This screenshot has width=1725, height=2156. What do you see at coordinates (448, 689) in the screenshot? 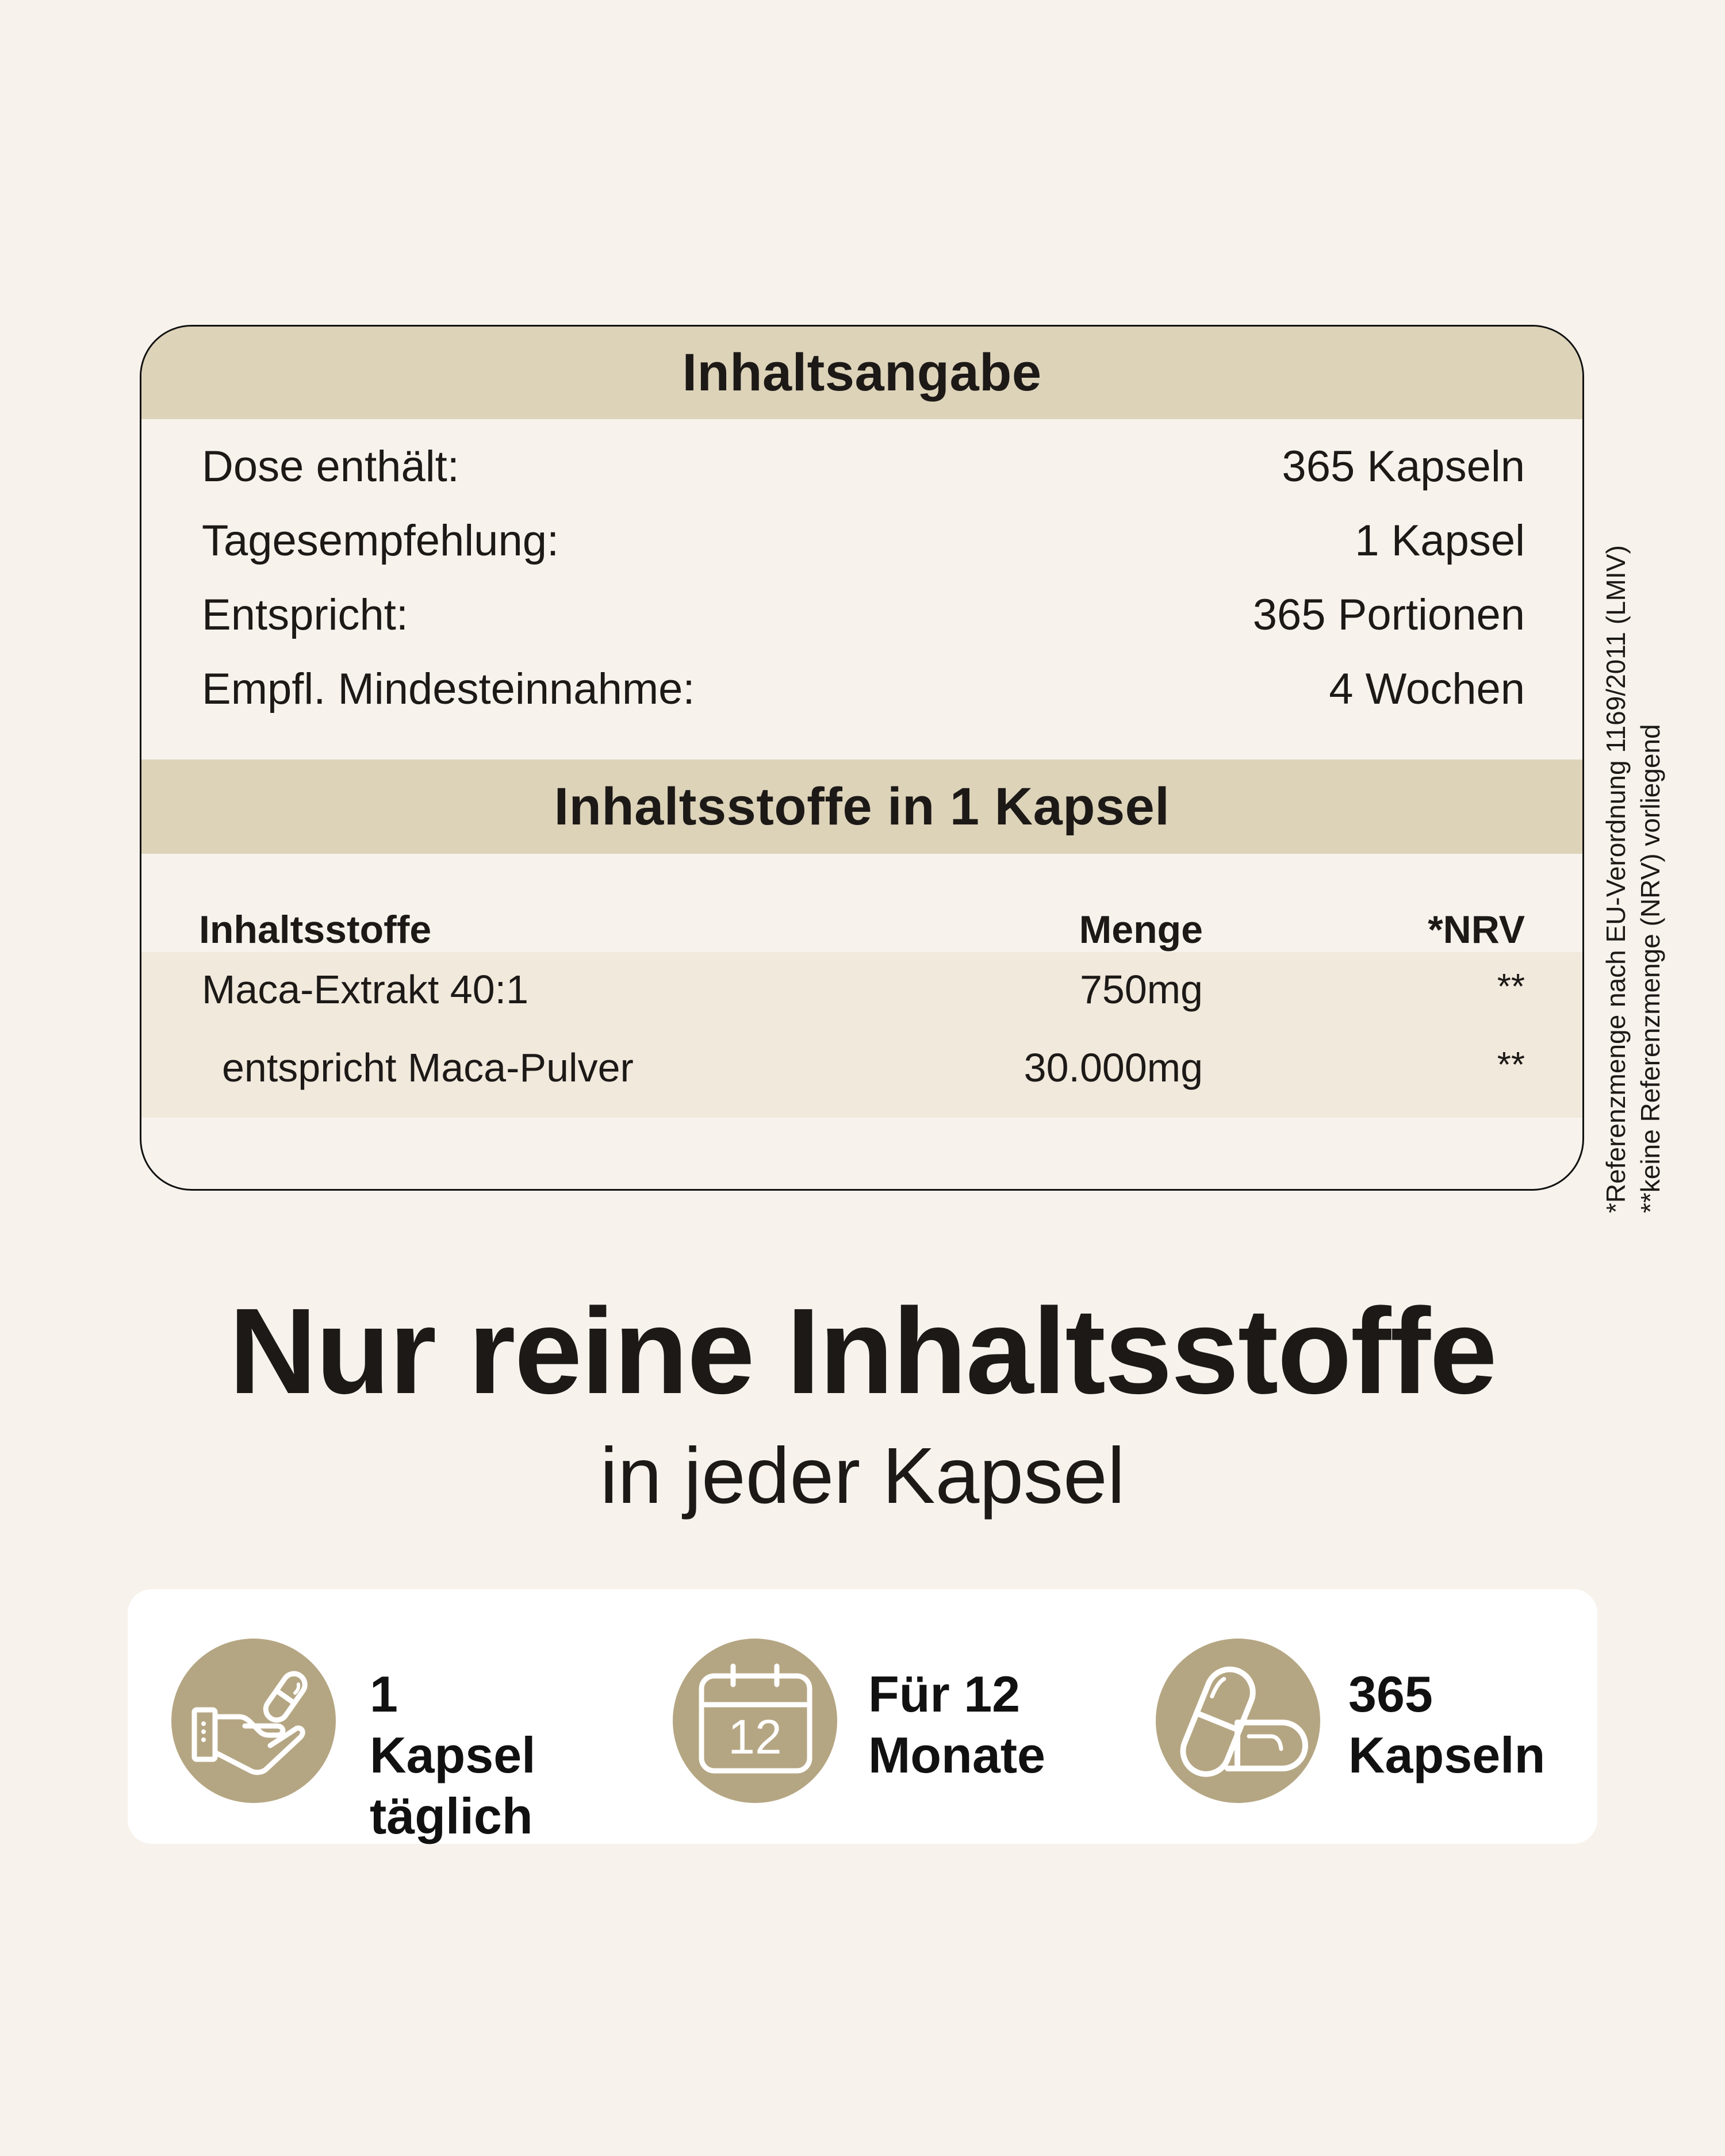
I see `summary-label: Empfl. Mindesteinnahme:` at bounding box center [448, 689].